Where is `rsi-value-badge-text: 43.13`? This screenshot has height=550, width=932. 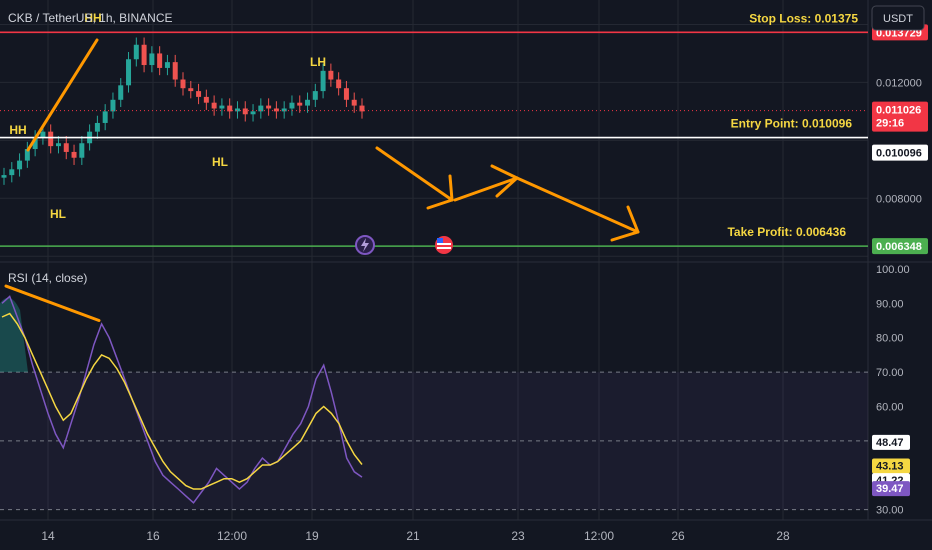 rsi-value-badge-text: 43.13 is located at coordinates (890, 467).